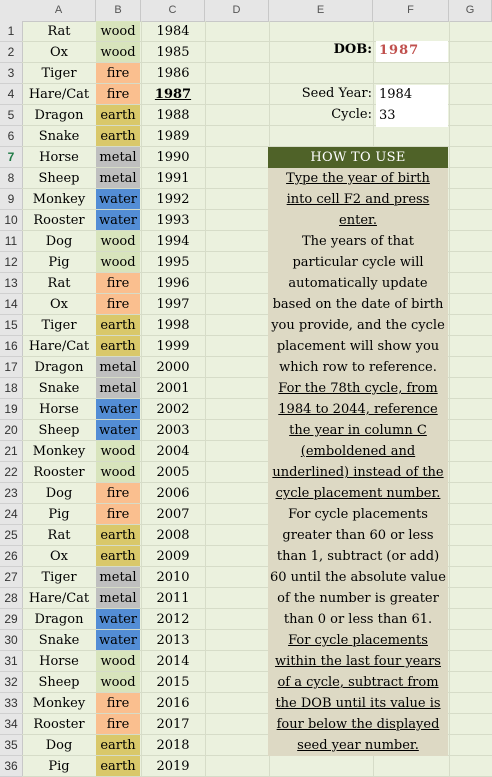  I want to click on year-cell: 2019, so click(173, 766).